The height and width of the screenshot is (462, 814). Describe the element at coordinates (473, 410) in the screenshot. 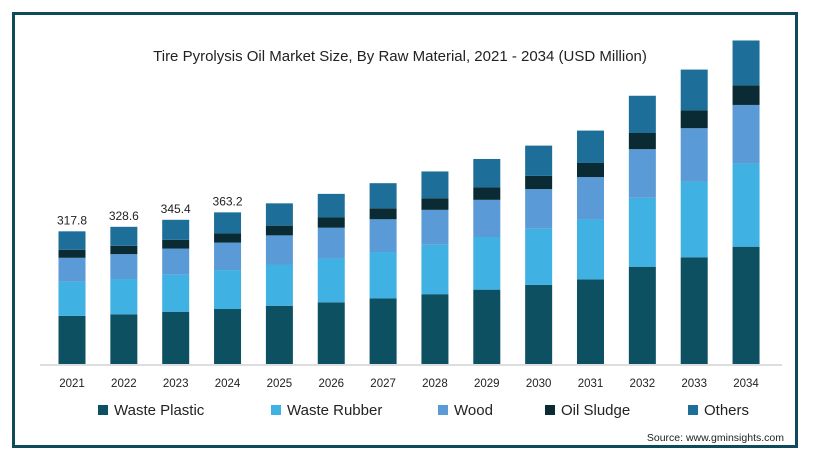

I see `legend-label: Wood` at that location.